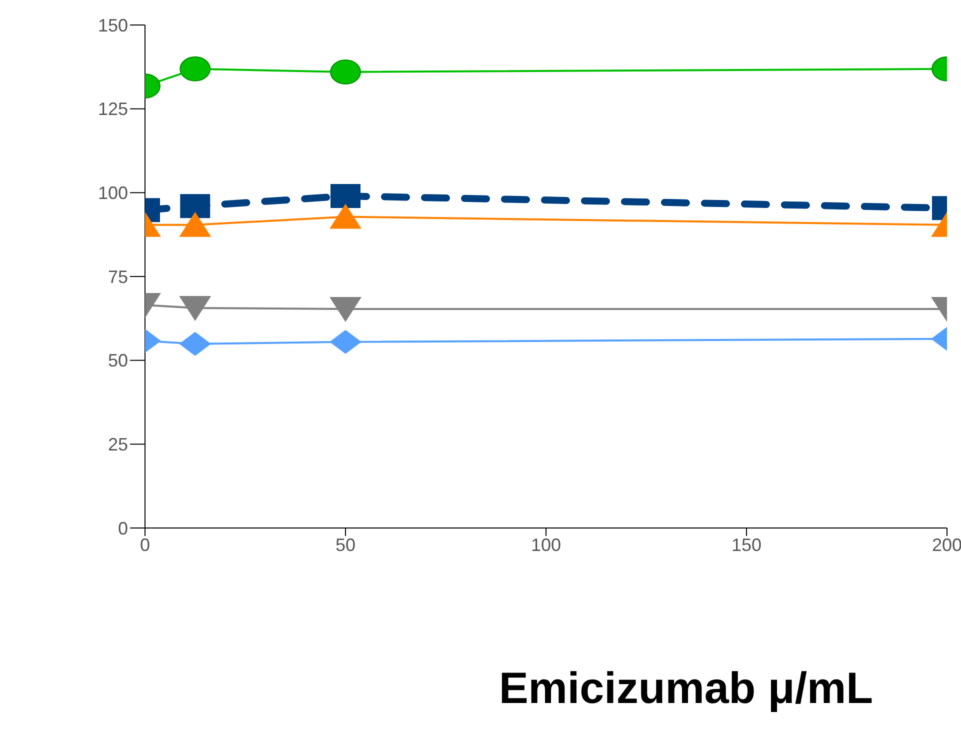 This screenshot has width=961, height=733. What do you see at coordinates (113, 25) in the screenshot?
I see `y-tick-label: 150` at bounding box center [113, 25].